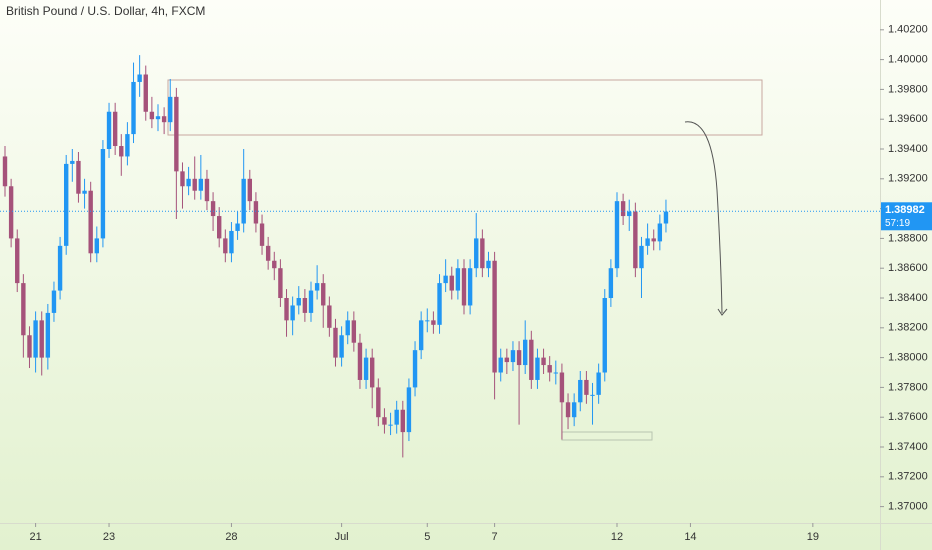 Image resolution: width=932 pixels, height=550 pixels. I want to click on x-tick-label: 14, so click(690, 537).